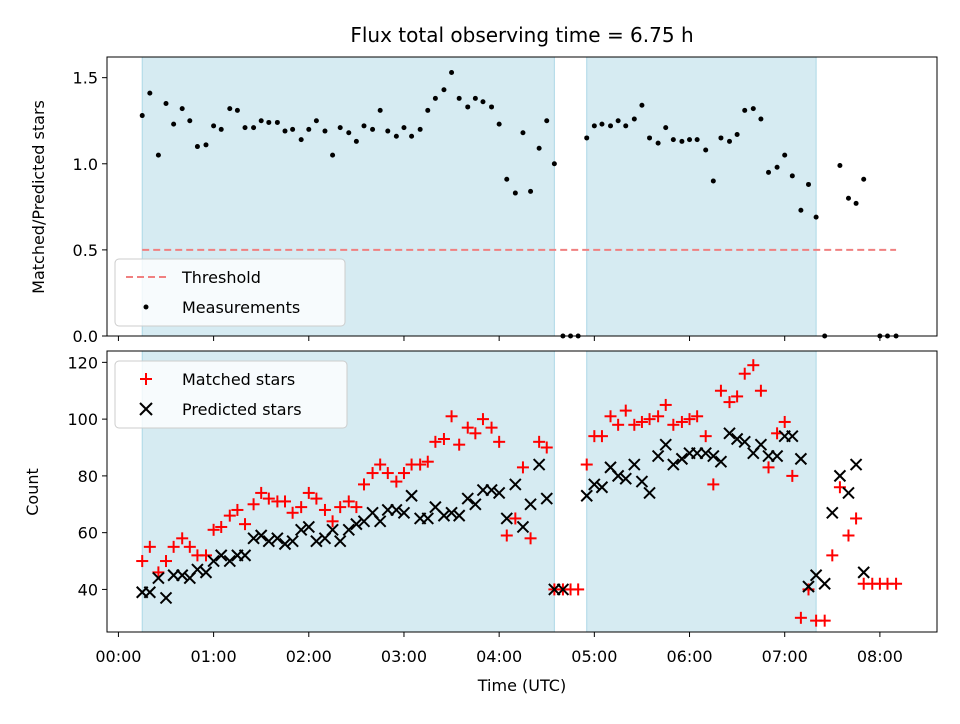 This screenshot has height=724, width=960. Describe the element at coordinates (241, 307) in the screenshot. I see `legend-measurements-label: Measurements` at that location.